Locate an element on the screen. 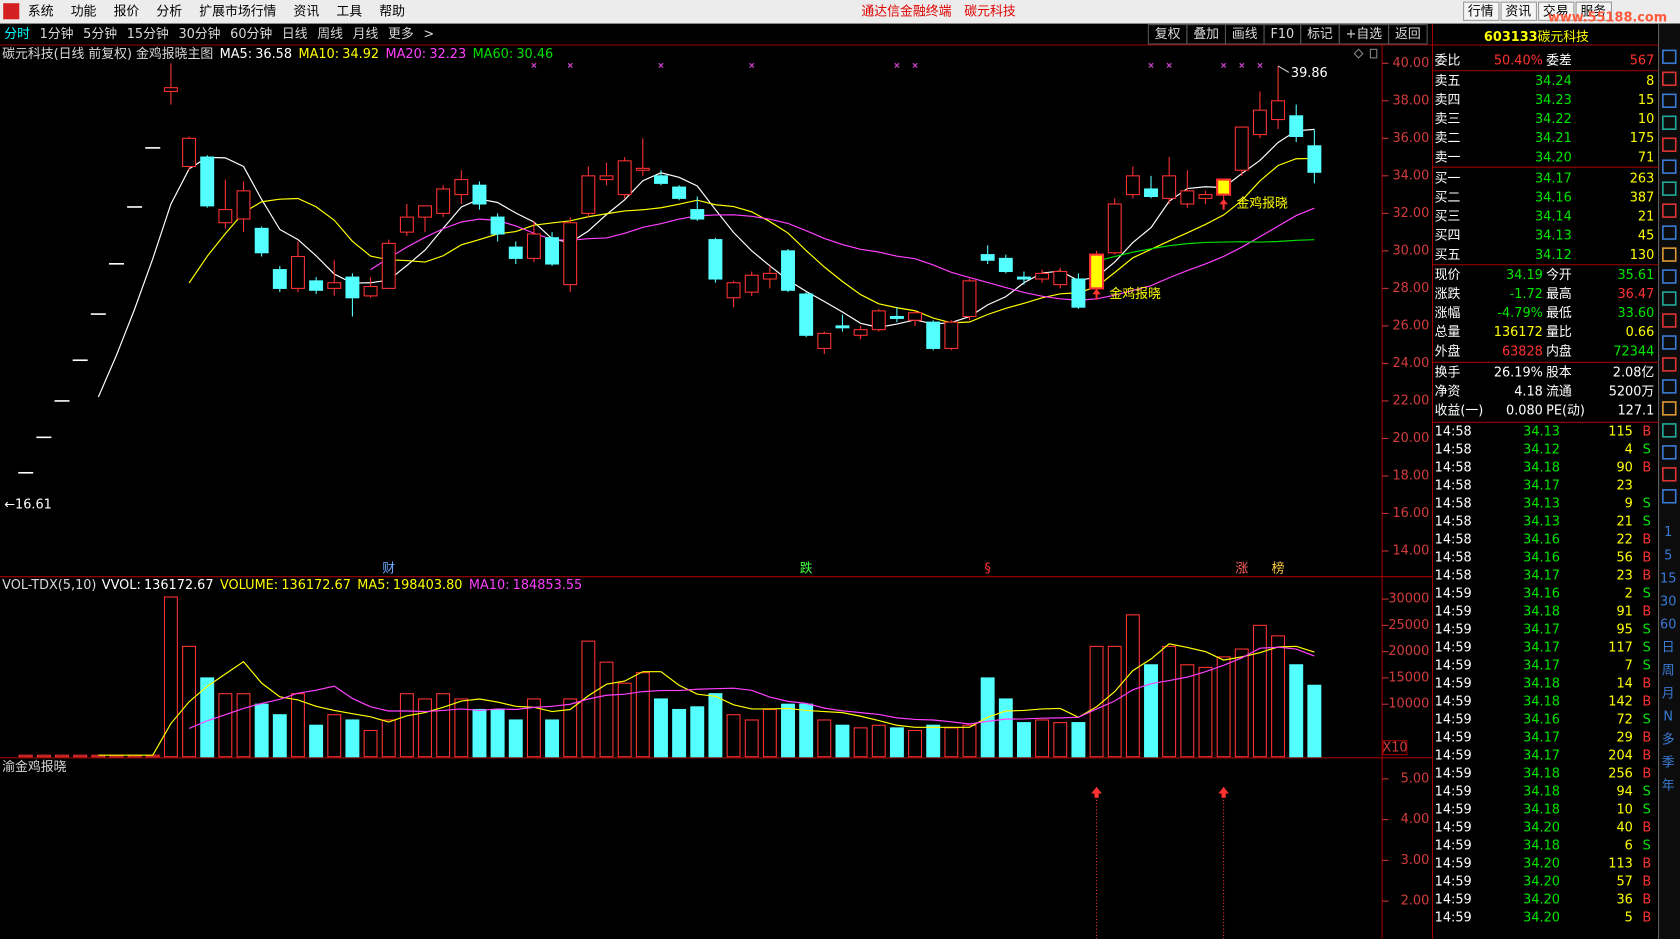 This screenshot has width=1680, height=939. menu-item: 资讯 is located at coordinates (307, 11).